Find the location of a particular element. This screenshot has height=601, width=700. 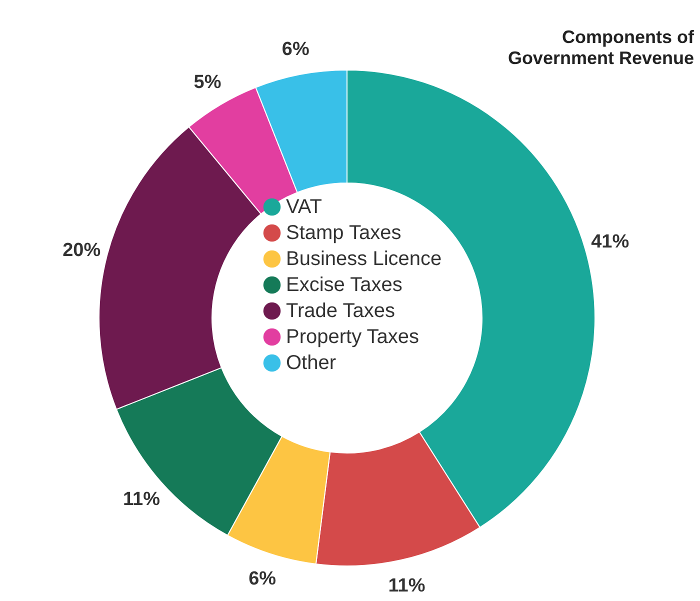

text: Government Revenue is located at coordinates (601, 58).